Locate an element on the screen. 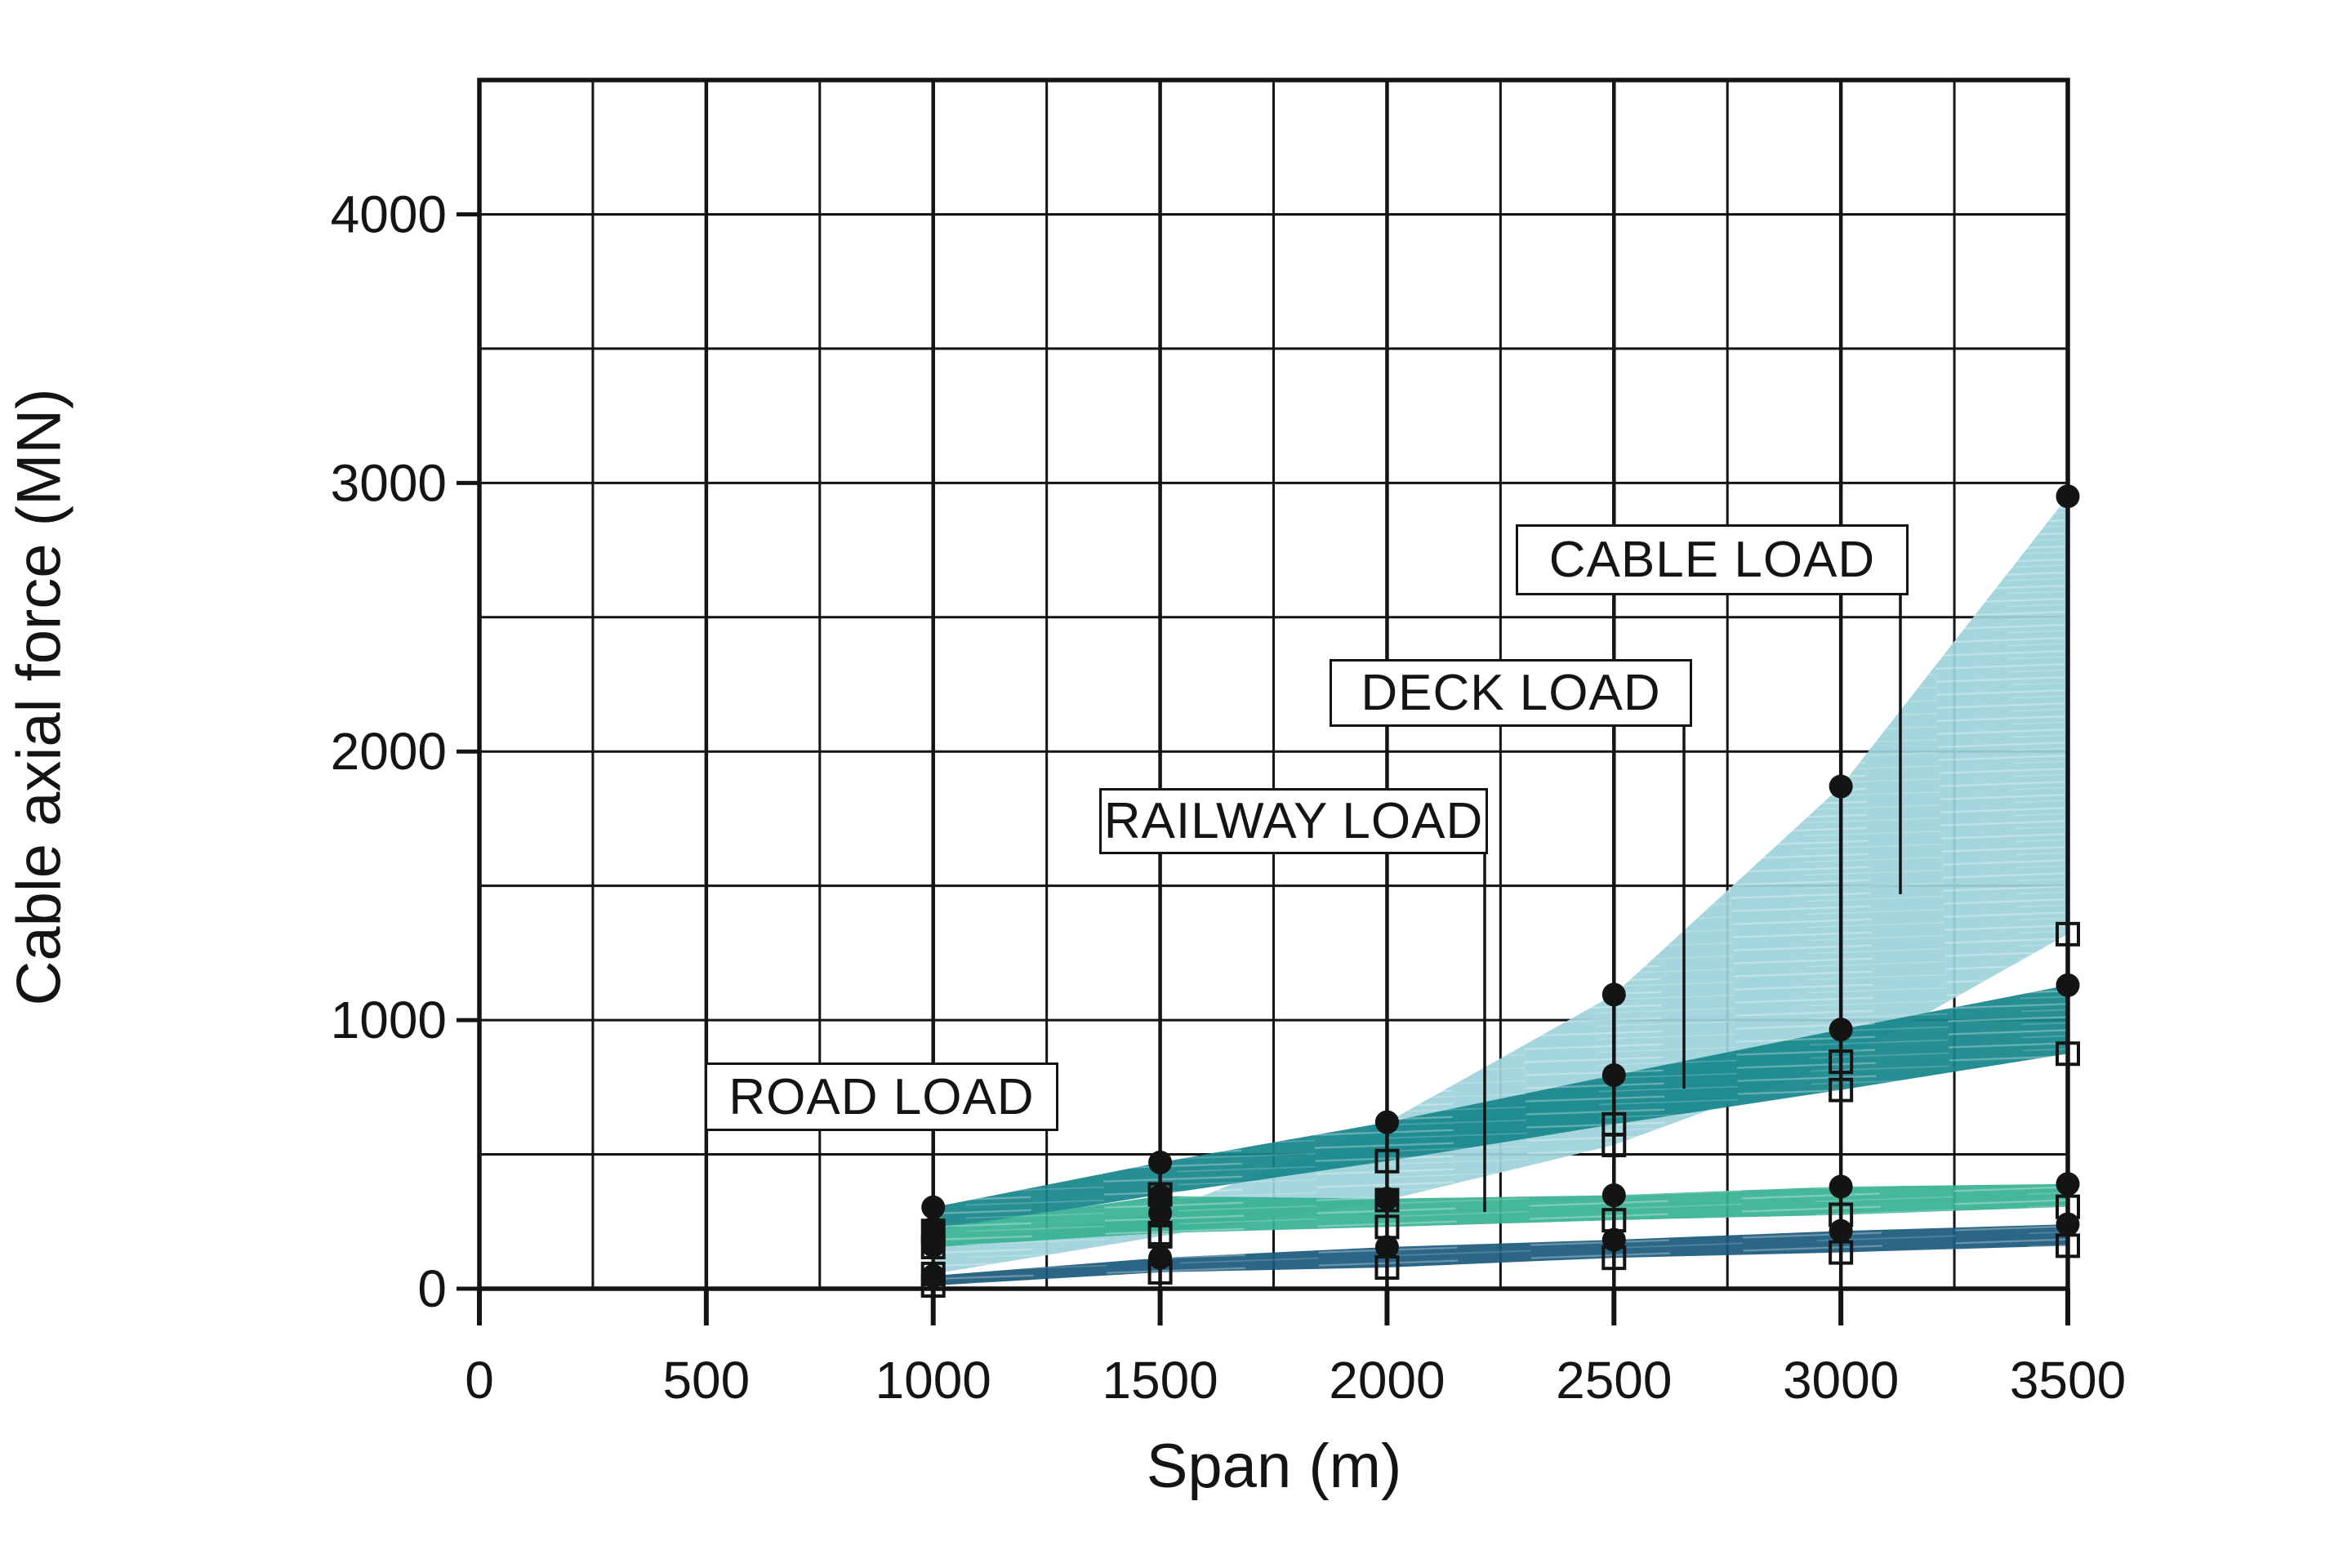 The image size is (2352, 1568). label-road-load: ROAD LOAD is located at coordinates (881, 1096).